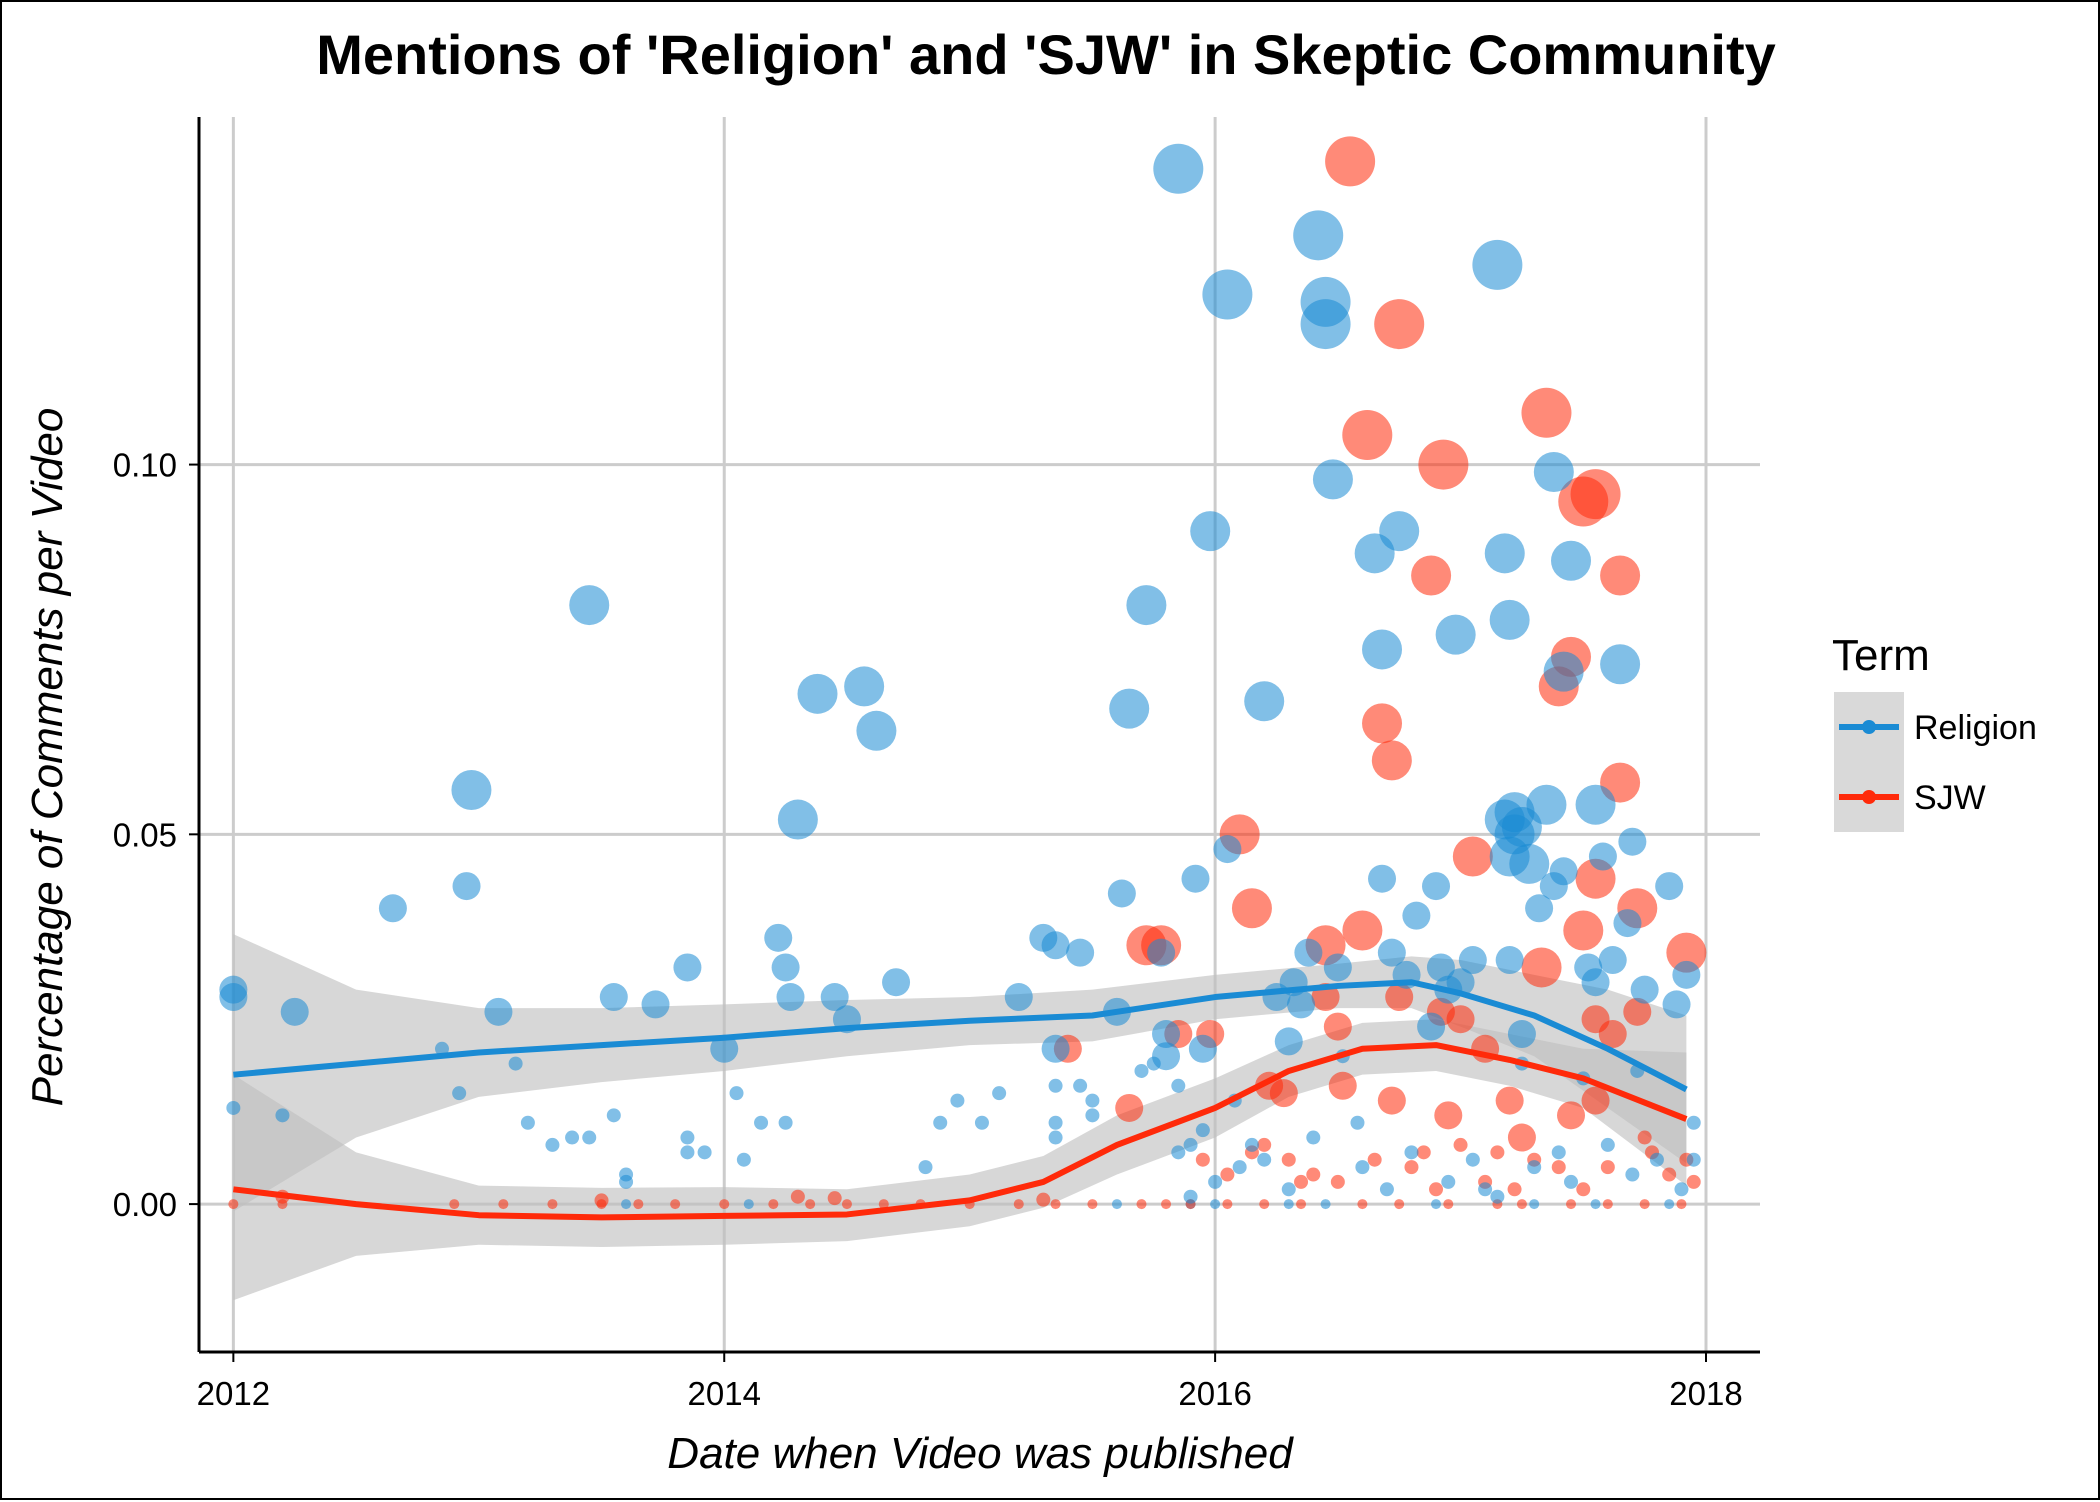 The width and height of the screenshot is (2100, 1502). Describe the element at coordinates (1869, 727) in the screenshot. I see `legend-dot-religion` at that location.